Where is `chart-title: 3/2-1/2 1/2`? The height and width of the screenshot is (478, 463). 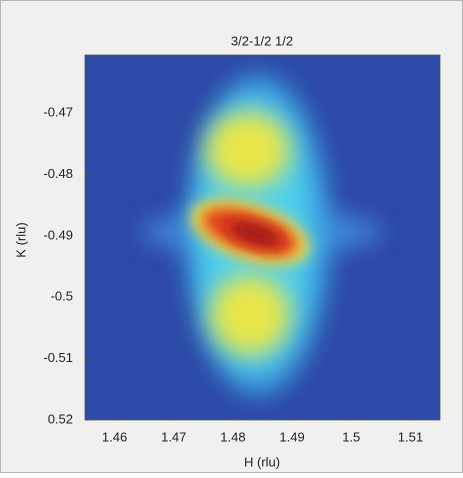
chart-title: 3/2-1/2 1/2 is located at coordinates (262, 40).